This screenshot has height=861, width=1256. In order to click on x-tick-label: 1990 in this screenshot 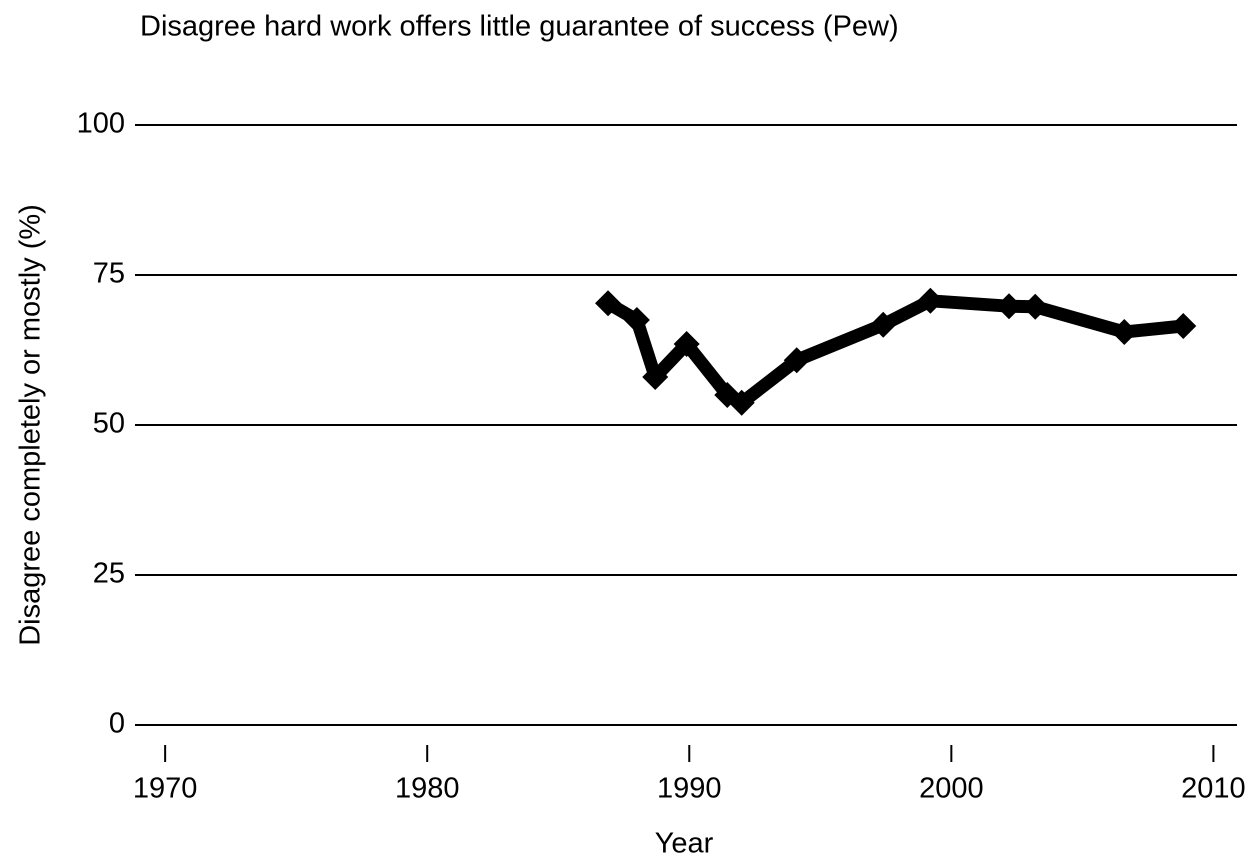, I will do `click(689, 789)`.